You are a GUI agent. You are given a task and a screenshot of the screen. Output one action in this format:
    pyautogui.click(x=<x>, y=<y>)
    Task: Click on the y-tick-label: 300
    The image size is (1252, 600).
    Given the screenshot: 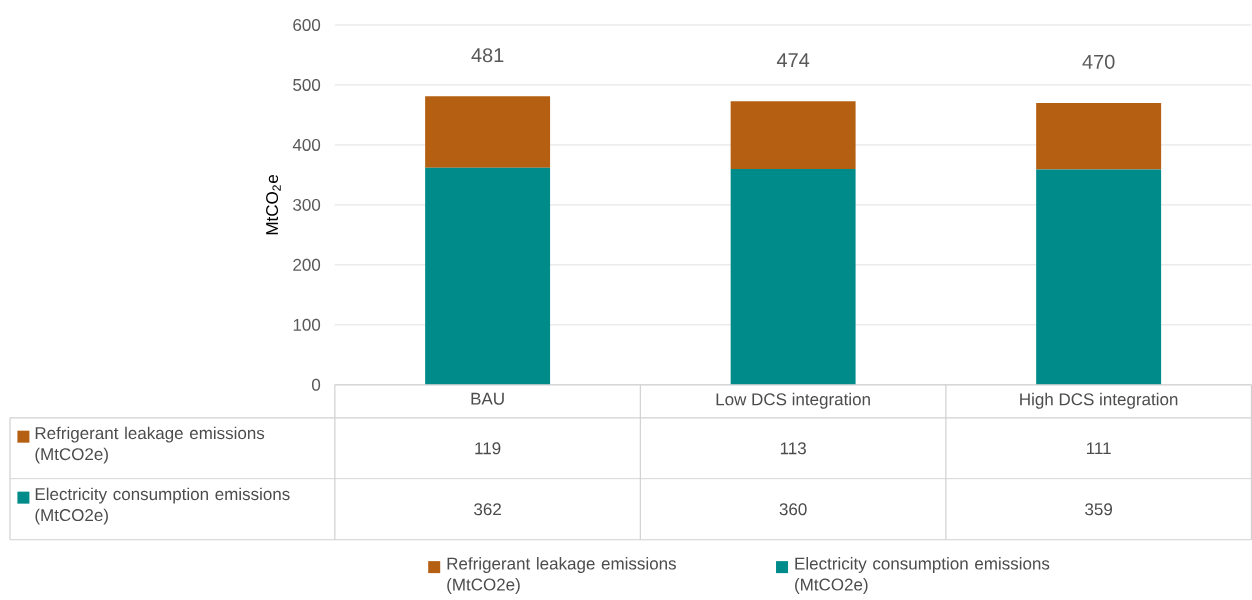 What is the action you would take?
    pyautogui.click(x=307, y=205)
    